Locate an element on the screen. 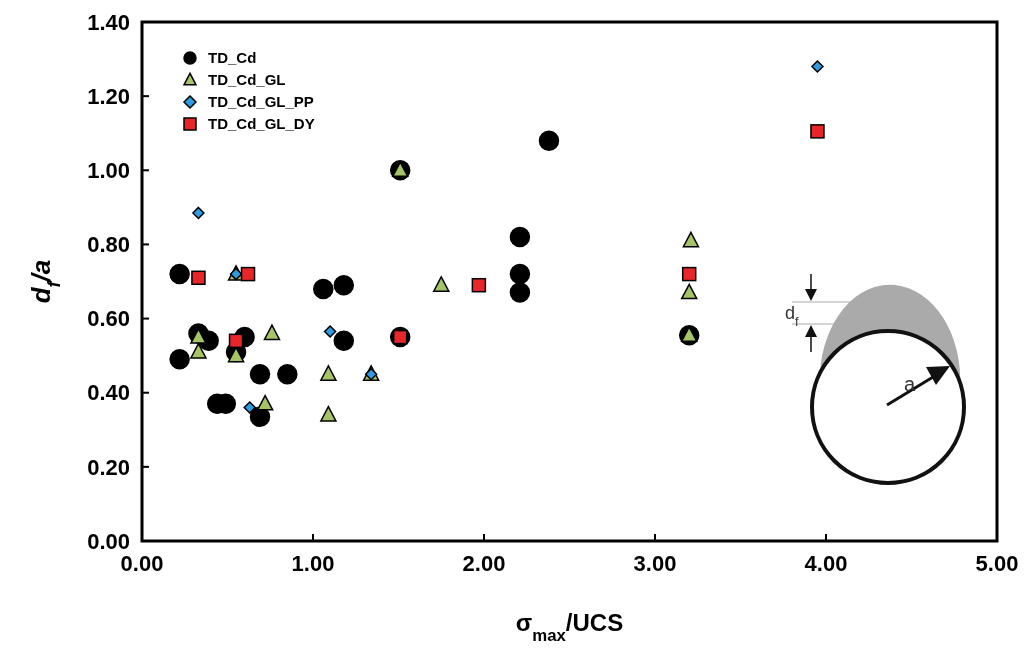  x-tick-label: 0.00 is located at coordinates (142, 563).